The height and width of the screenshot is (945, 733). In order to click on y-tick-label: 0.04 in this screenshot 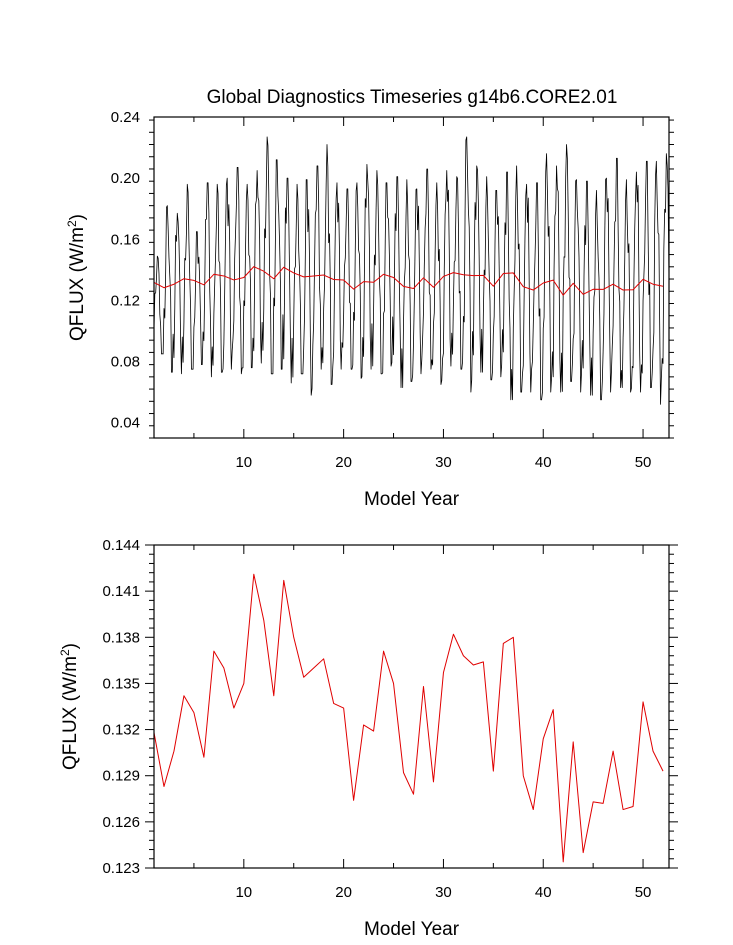, I will do `click(125, 423)`.